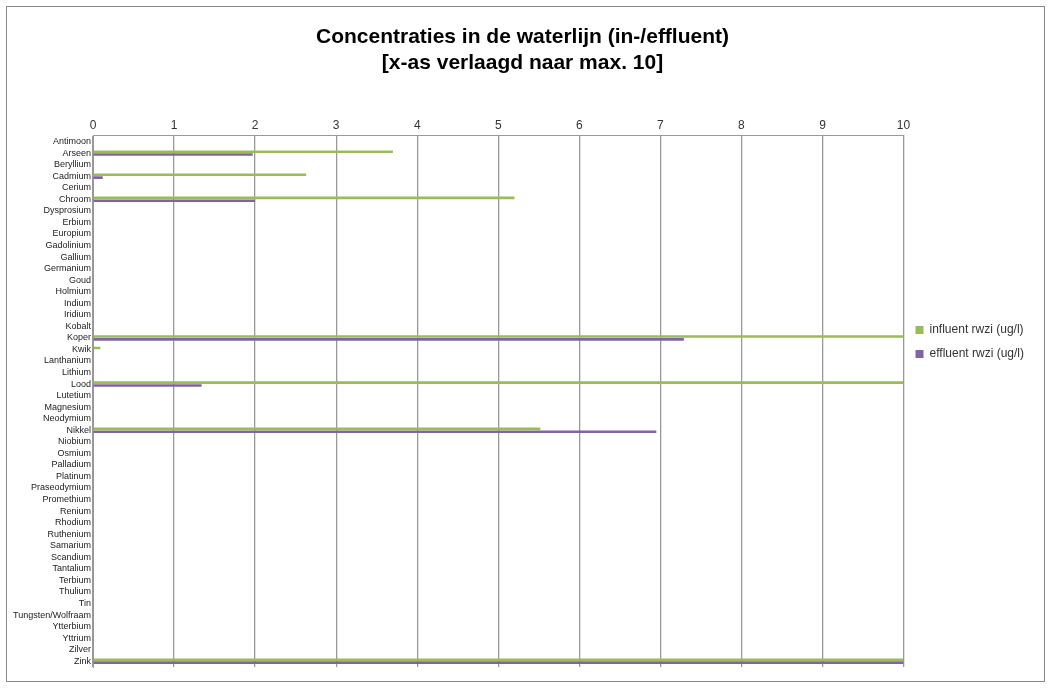  Describe the element at coordinates (73, 522) in the screenshot. I see `y-tick-label: Rhodium` at that location.